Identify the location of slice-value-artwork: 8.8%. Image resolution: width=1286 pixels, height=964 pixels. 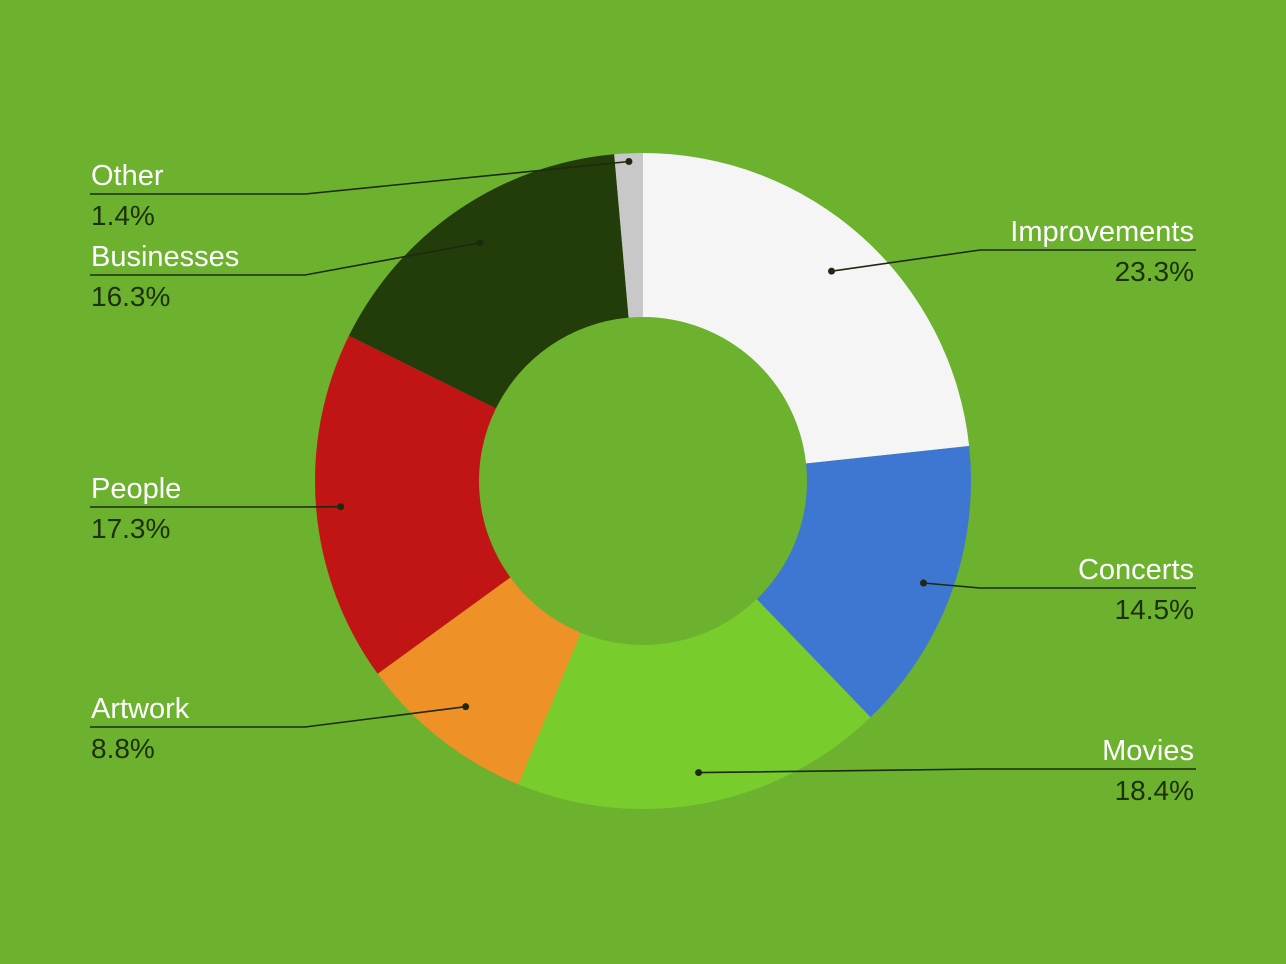
(123, 748).